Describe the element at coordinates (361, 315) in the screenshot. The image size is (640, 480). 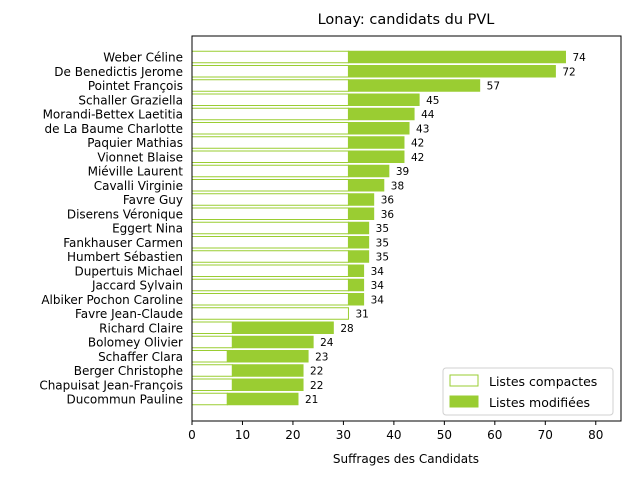
I see `data-label: 31` at that location.